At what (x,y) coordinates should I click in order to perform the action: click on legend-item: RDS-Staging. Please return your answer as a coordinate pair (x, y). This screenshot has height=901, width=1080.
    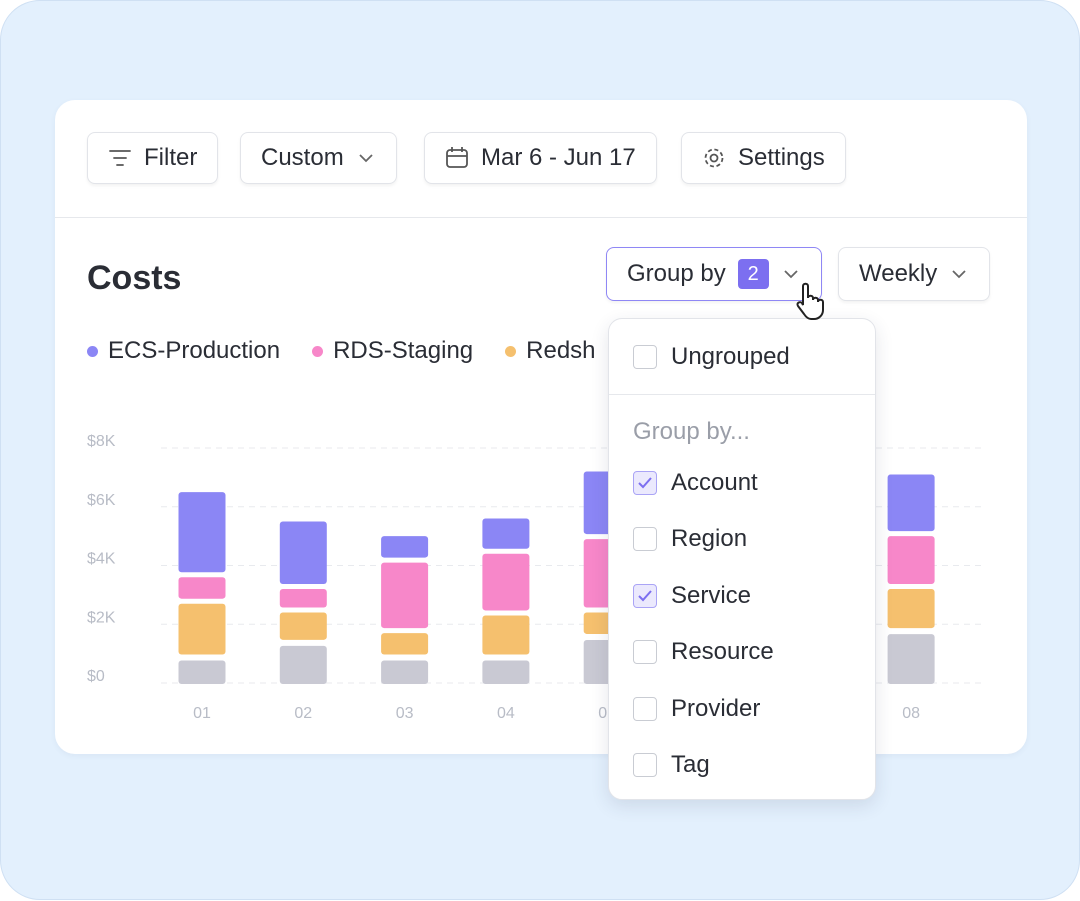
    Looking at the image, I should click on (392, 351).